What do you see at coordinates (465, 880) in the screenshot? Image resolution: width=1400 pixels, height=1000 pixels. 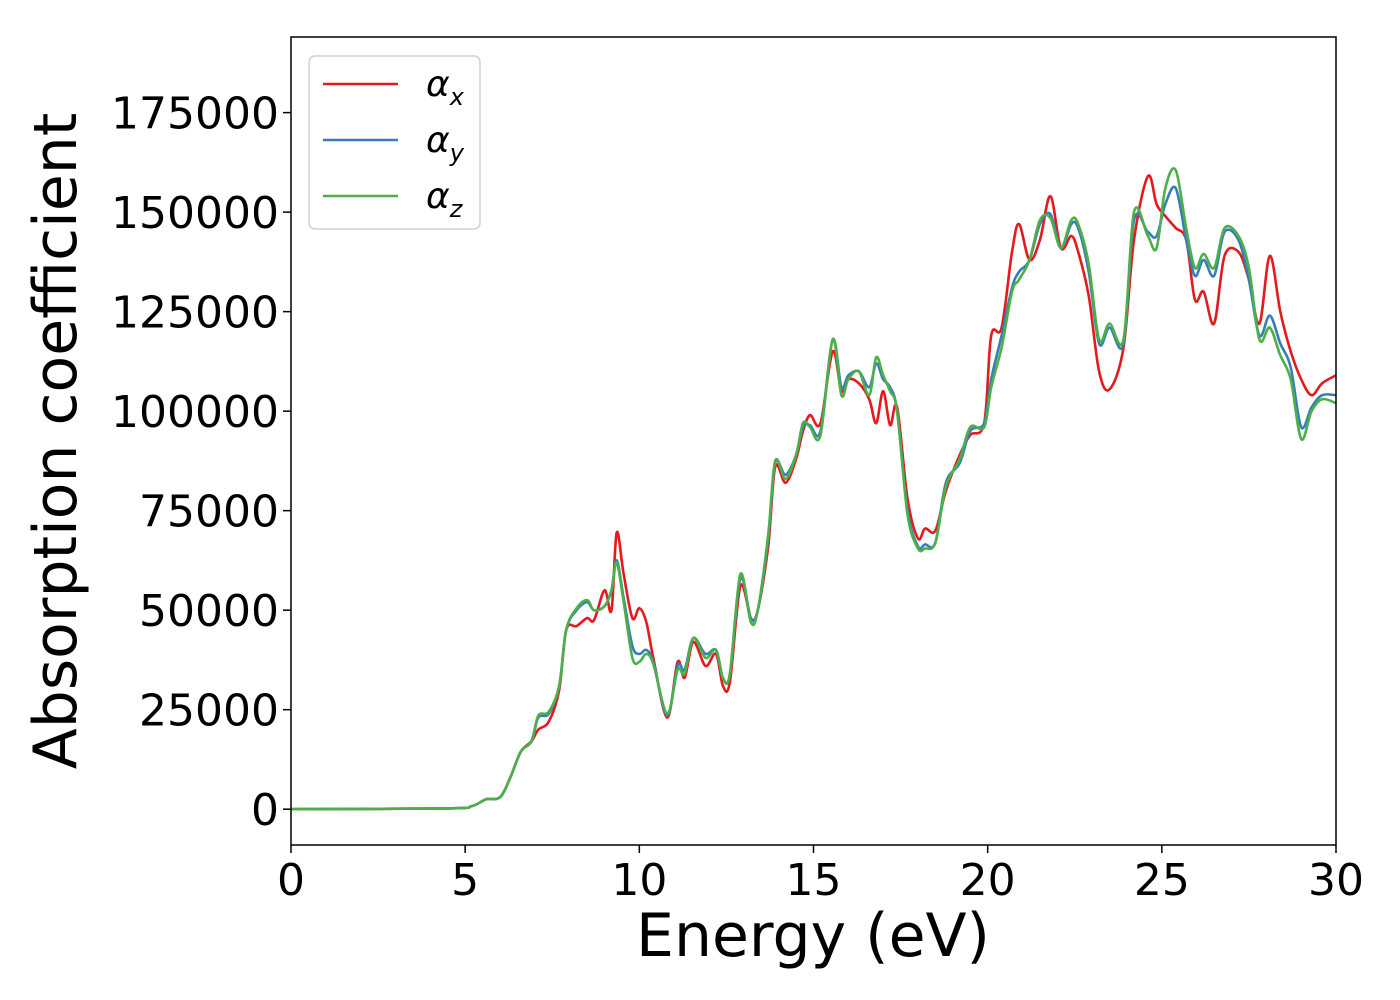 I see `x-tick-label: 5` at bounding box center [465, 880].